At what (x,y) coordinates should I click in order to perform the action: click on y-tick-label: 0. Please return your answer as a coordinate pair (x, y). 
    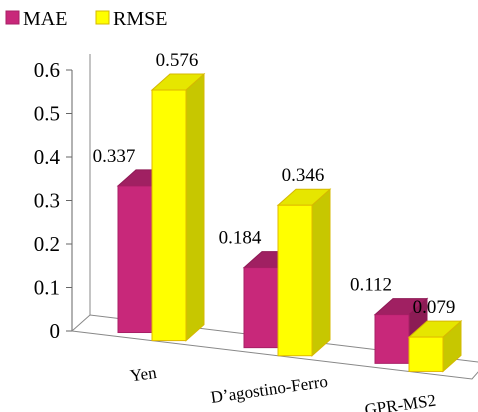
    Looking at the image, I should click on (55, 331).